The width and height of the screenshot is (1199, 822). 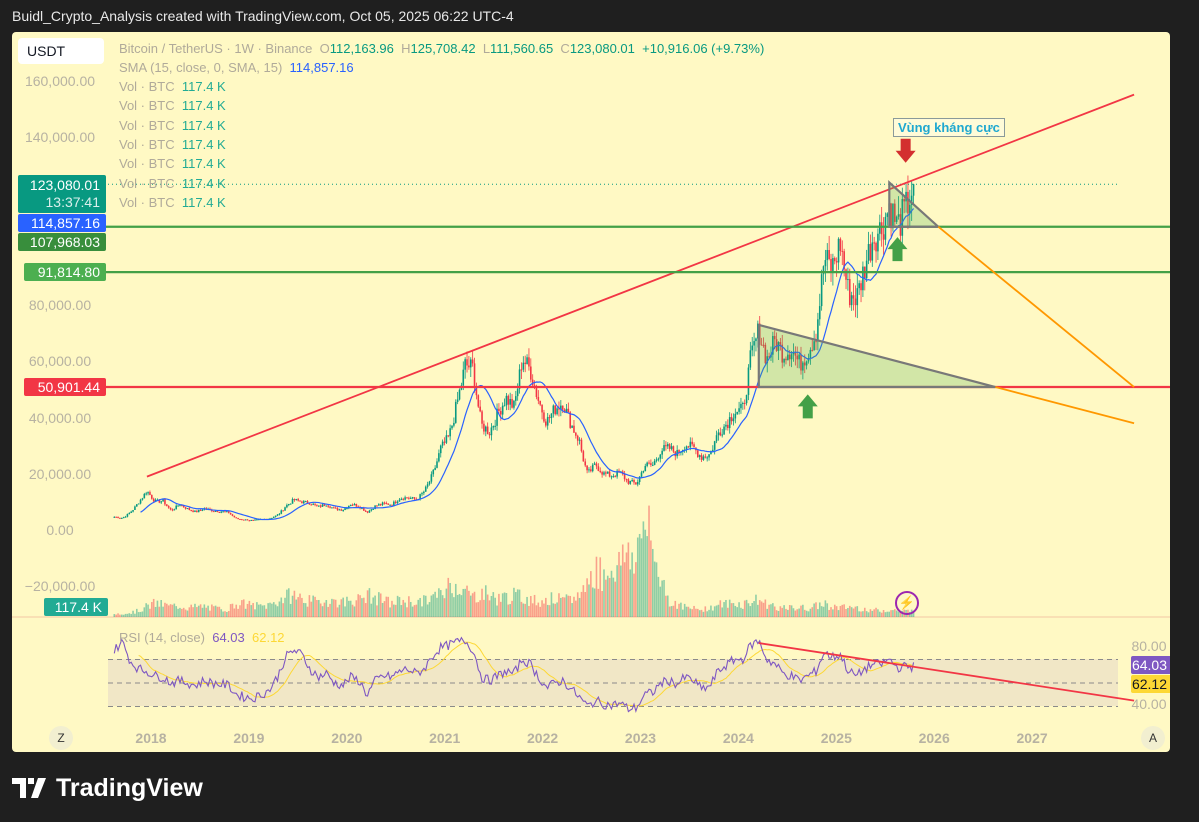 I want to click on resistance-annotation: Vùng kháng cực, so click(x=949, y=127).